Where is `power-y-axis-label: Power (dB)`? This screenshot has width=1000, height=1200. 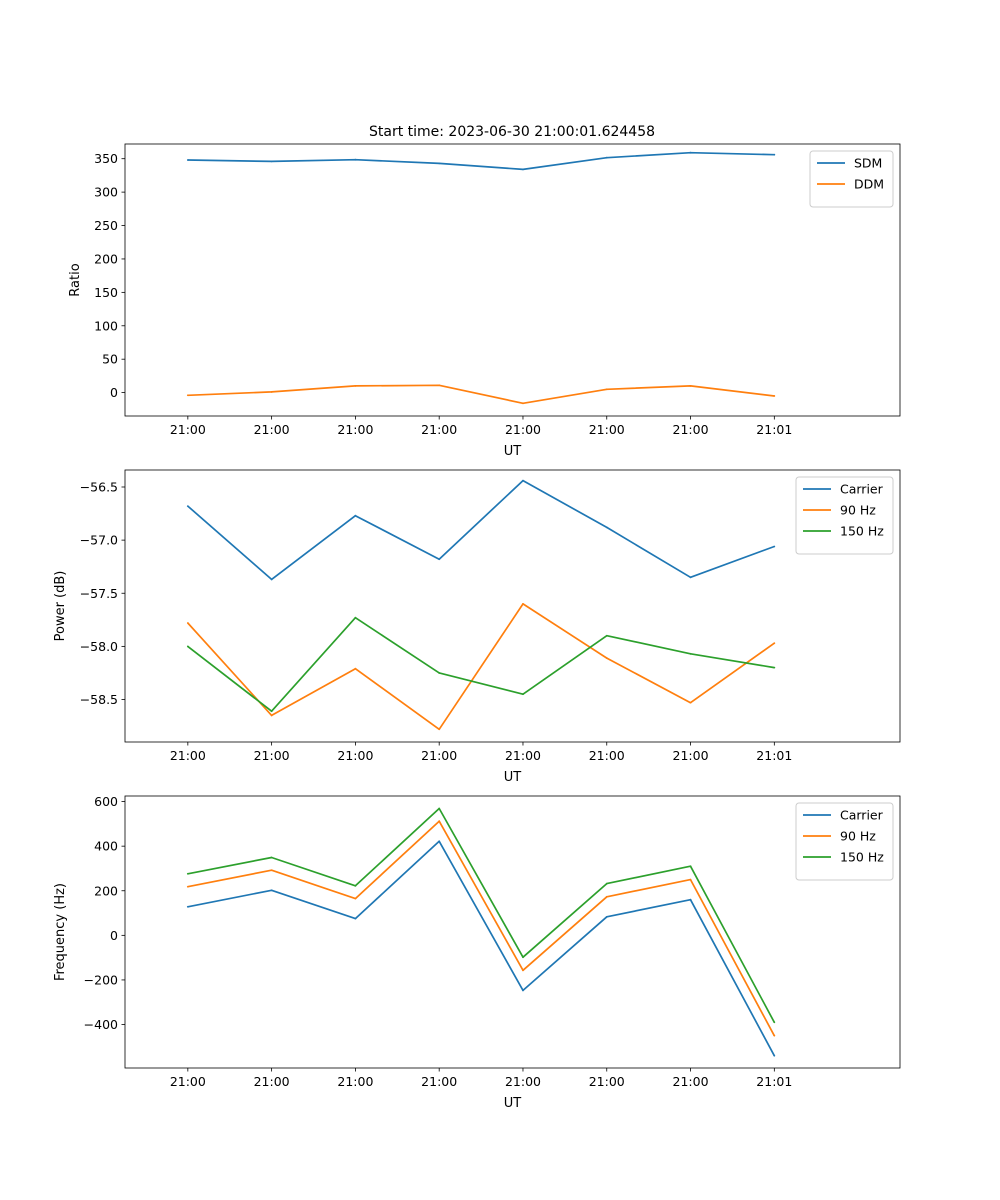 power-y-axis-label: Power (dB) is located at coordinates (60, 606).